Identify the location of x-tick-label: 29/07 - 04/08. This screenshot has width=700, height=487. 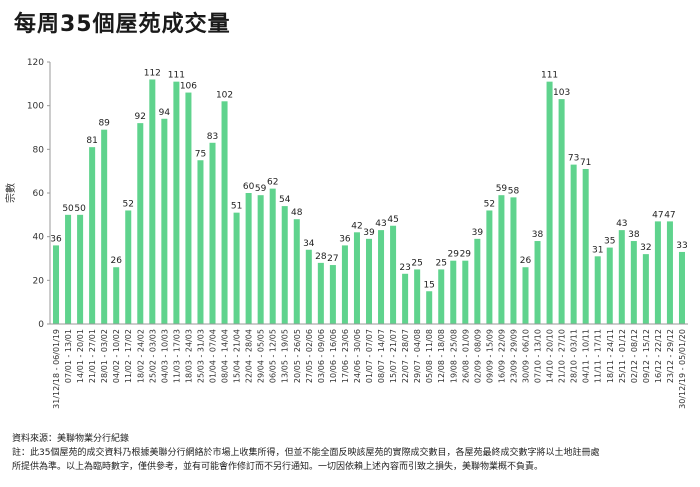
(417, 356).